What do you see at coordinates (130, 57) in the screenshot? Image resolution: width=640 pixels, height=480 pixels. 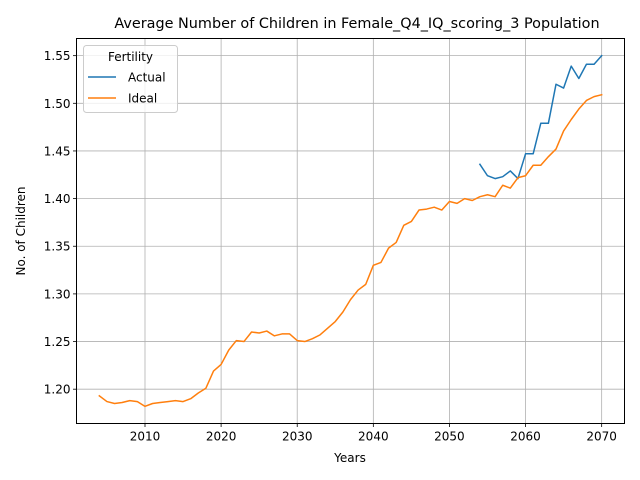 I see `legend-title: Fertility` at bounding box center [130, 57].